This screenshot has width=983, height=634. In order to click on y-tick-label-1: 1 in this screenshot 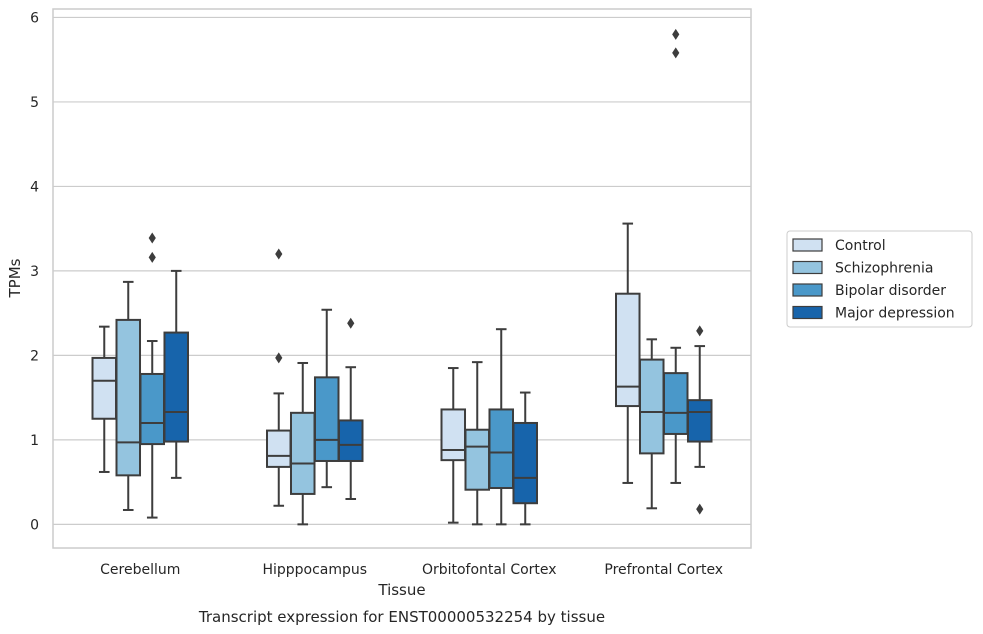, I will do `click(34, 441)`.